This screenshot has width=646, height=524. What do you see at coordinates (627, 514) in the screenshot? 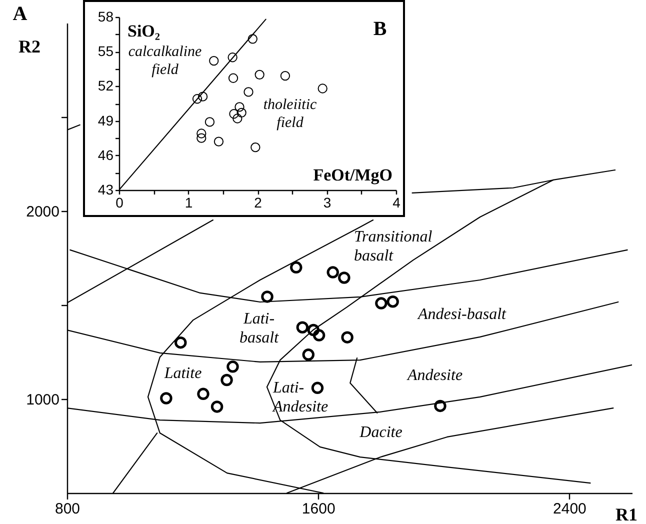
I see `x-axis-title: R1` at bounding box center [627, 514].